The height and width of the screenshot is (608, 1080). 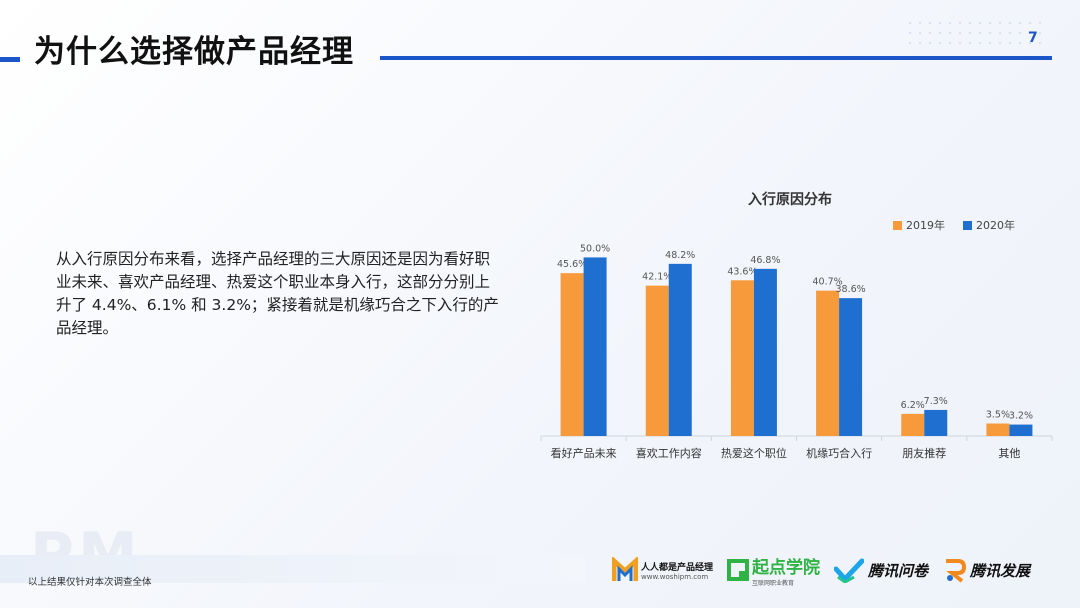 I want to click on footer-band, so click(x=292, y=569).